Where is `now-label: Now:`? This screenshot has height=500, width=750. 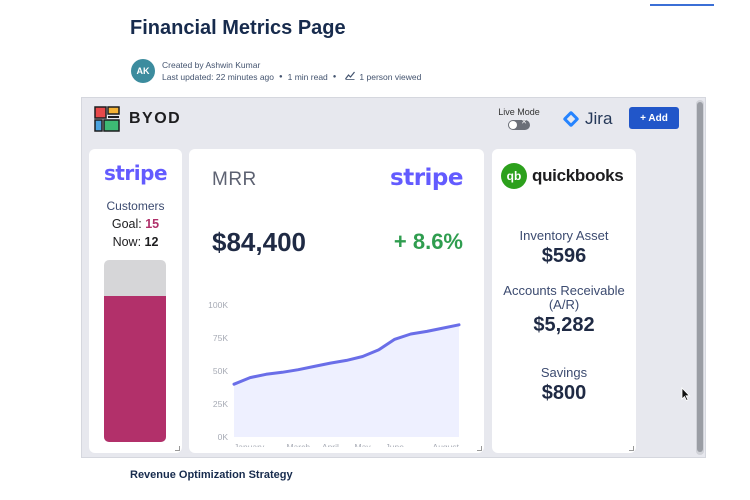
now-label: Now: is located at coordinates (127, 242).